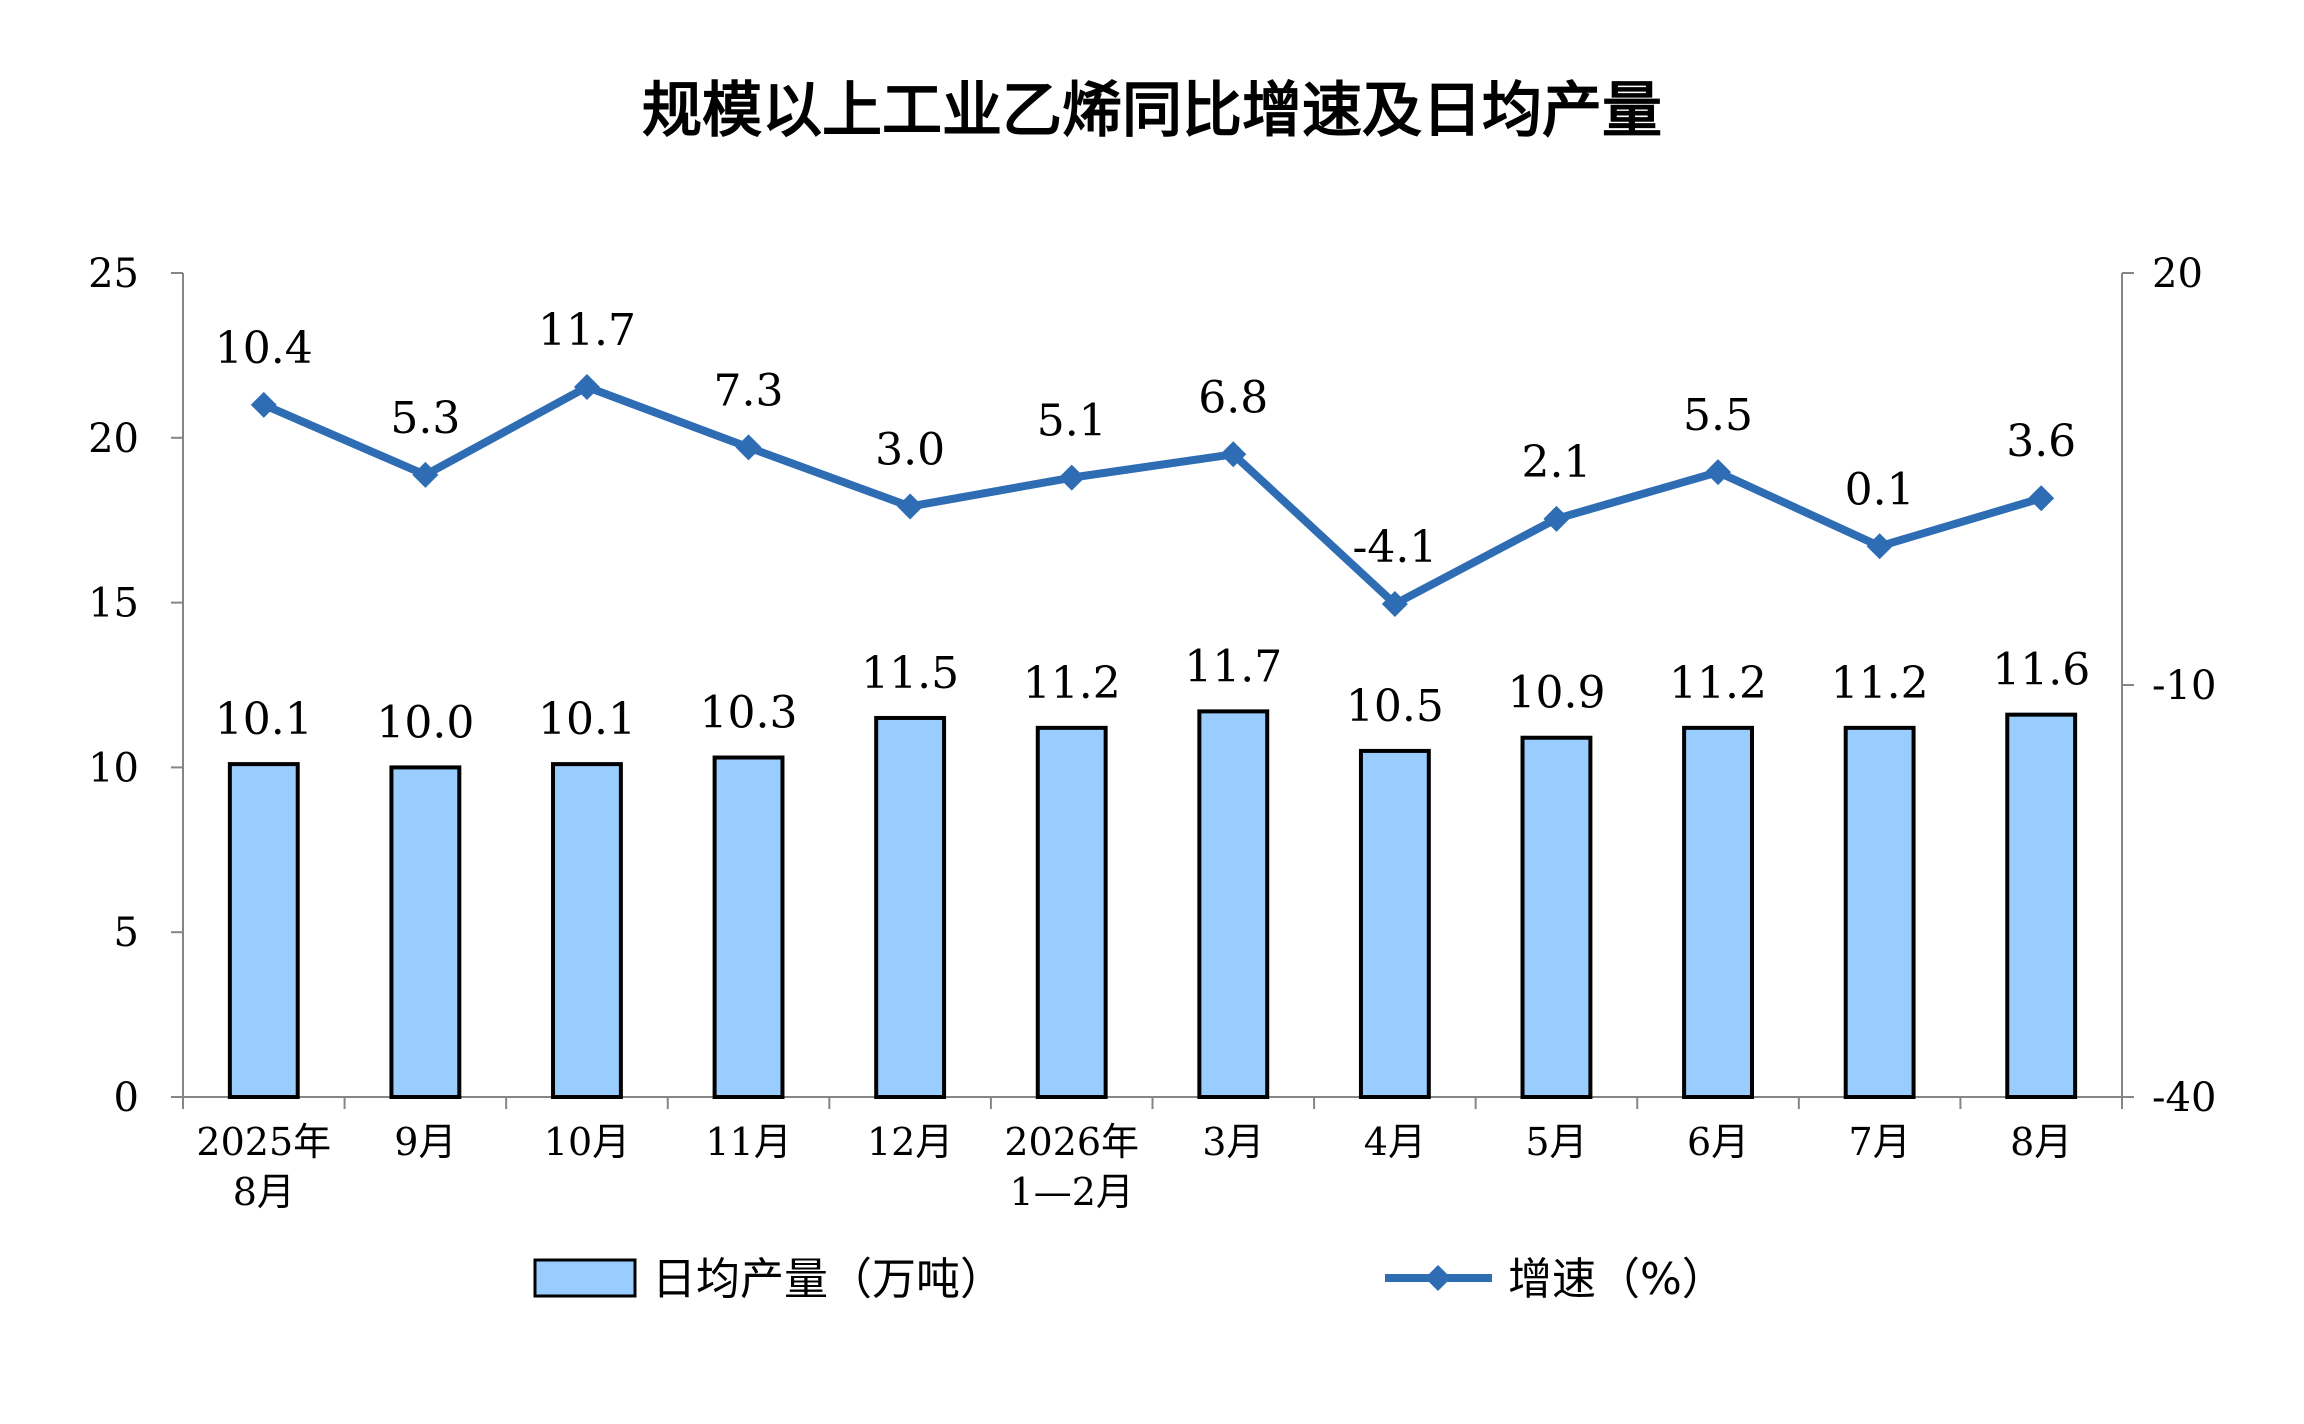 The height and width of the screenshot is (1424, 2304). I want to click on left-tick-label: 0, so click(126, 1098).